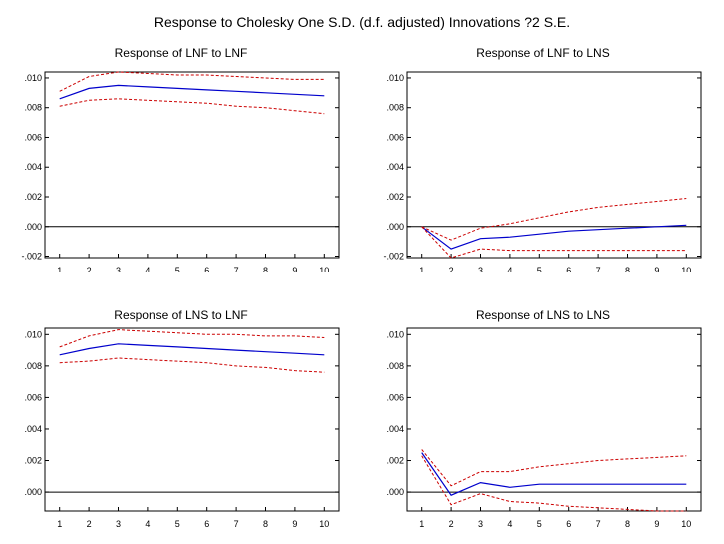 Image resolution: width=724 pixels, height=544 pixels. What do you see at coordinates (181, 53) in the screenshot?
I see `panel-title: Response of LNF to LNF` at bounding box center [181, 53].